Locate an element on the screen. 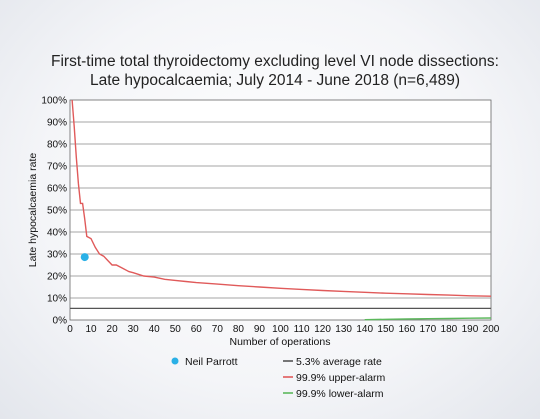 Image resolution: width=540 pixels, height=419 pixels. y-tick-labels: 0% 10% 20% 30% 40% 50% 60% 70% 80% 90% 100% is located at coordinates (54, 211).